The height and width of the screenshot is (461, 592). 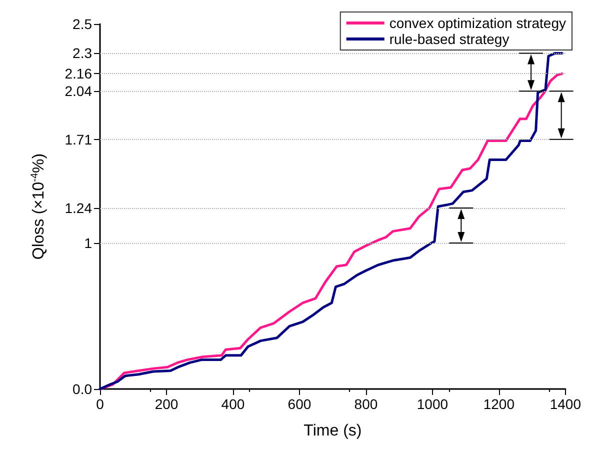 What do you see at coordinates (82, 389) in the screenshot?
I see `text: 0.0` at bounding box center [82, 389].